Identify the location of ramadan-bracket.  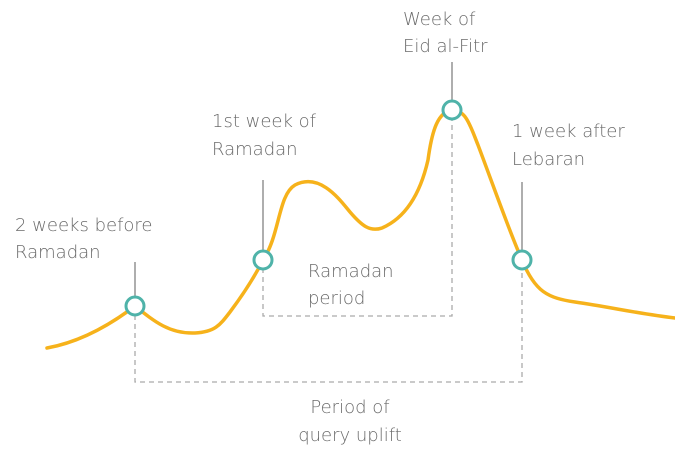
(357, 218).